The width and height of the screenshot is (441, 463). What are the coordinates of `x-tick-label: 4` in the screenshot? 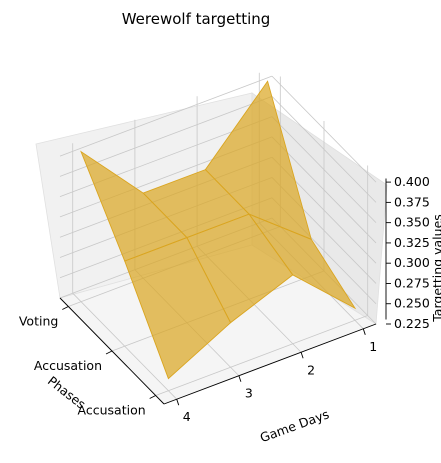 It's located at (187, 416).